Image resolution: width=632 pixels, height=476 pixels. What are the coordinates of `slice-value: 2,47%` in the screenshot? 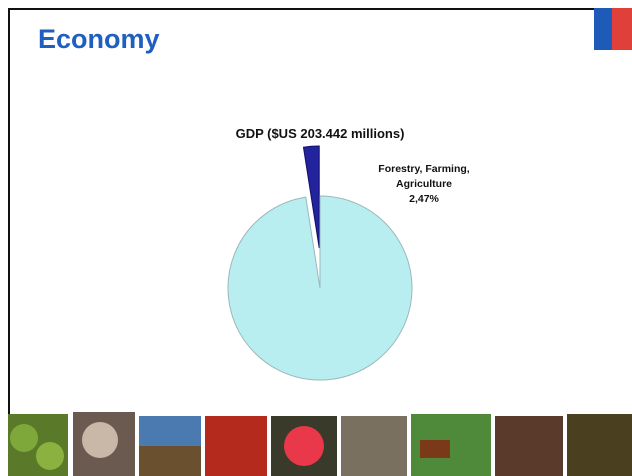 It's located at (424, 199).